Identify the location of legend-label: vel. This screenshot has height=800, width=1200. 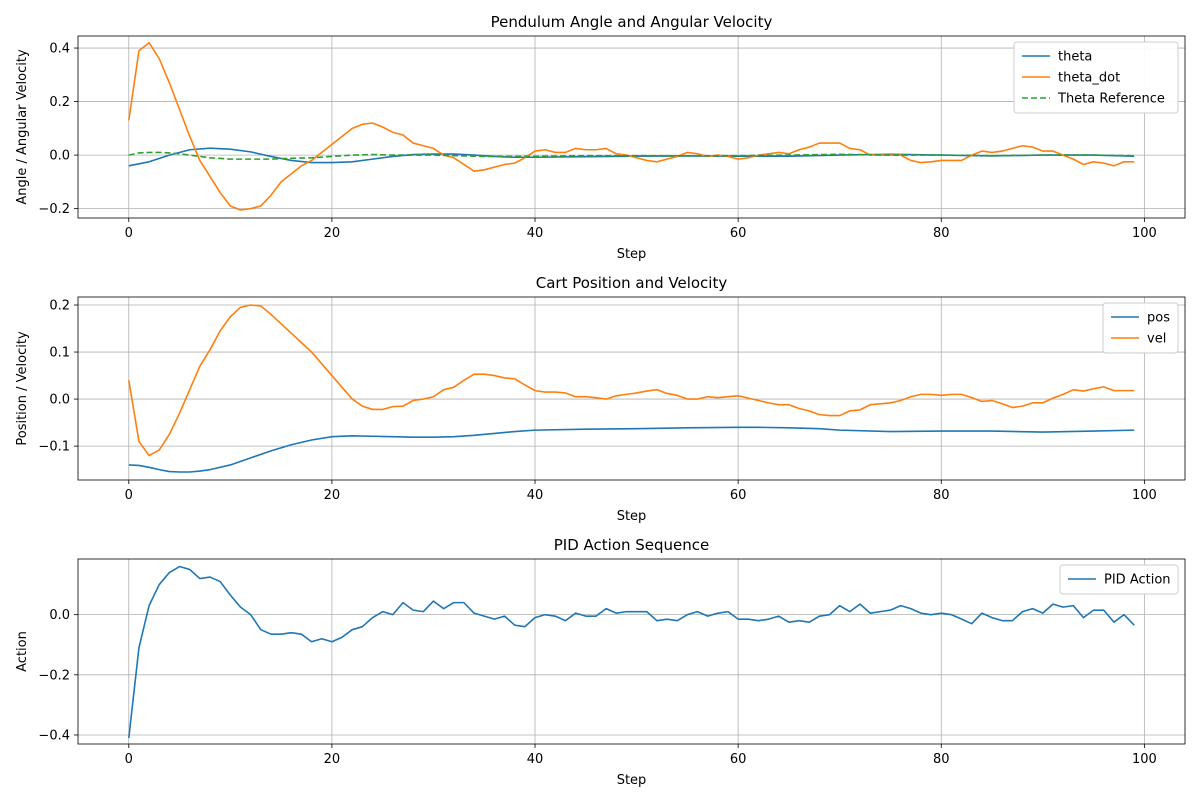
(1156, 339).